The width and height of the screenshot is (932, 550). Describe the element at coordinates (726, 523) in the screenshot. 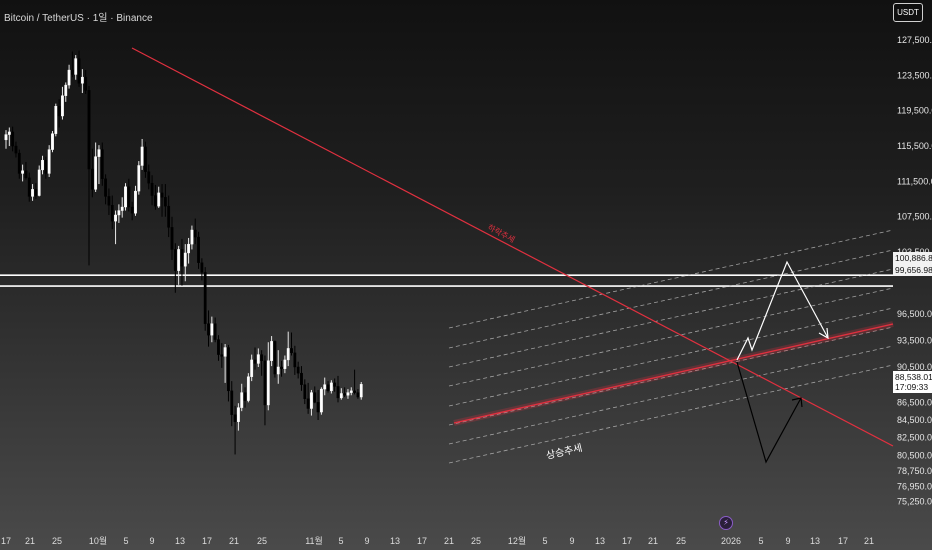

I see `lightning-icon: ⚡` at that location.